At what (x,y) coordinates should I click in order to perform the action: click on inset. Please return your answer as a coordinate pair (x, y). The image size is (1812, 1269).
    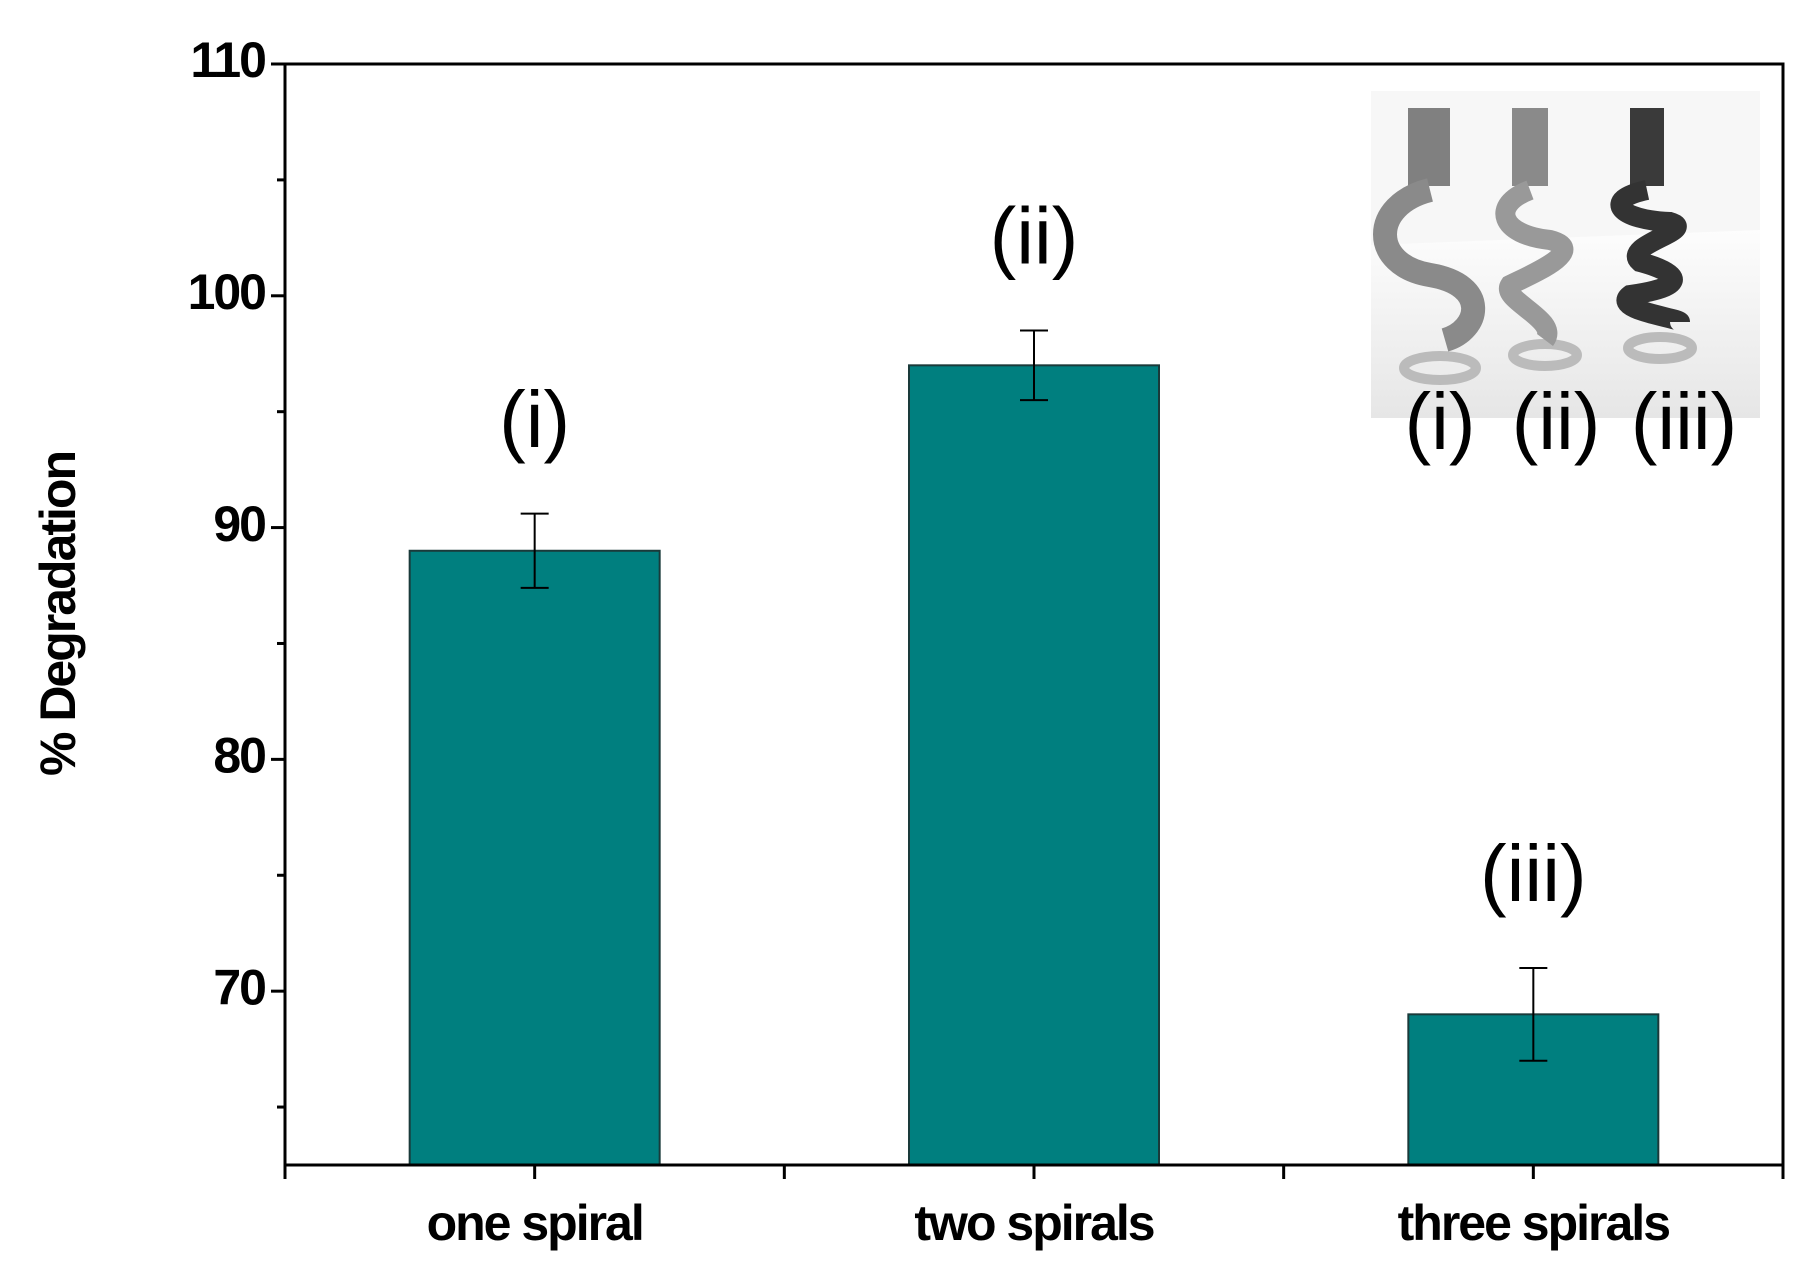
    Looking at the image, I should click on (1565, 254).